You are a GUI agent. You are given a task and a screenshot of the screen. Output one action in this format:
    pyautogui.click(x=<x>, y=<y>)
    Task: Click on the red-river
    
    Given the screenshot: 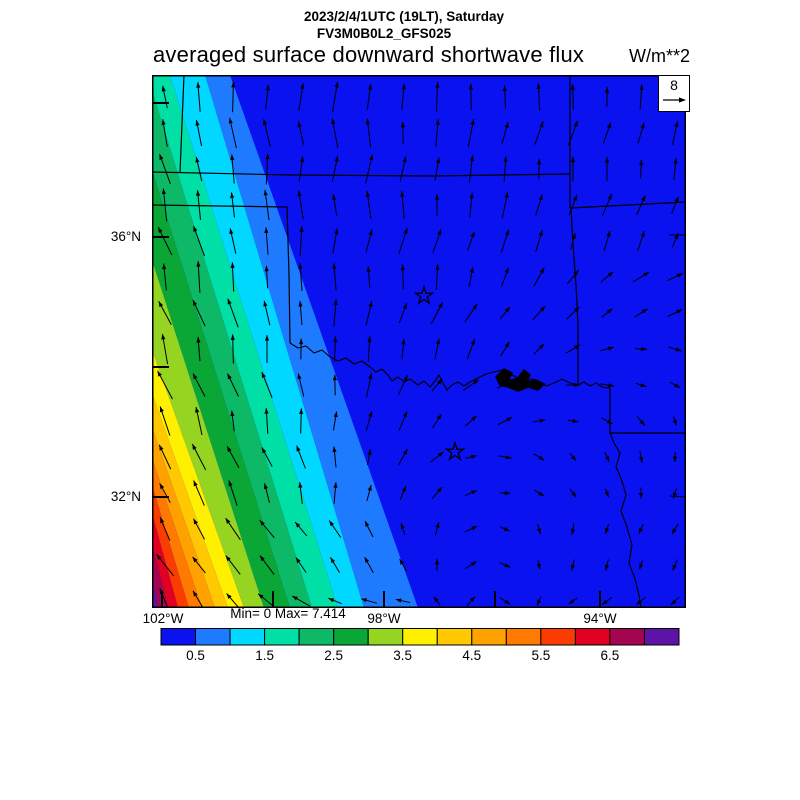 What is the action you would take?
    pyautogui.click(x=450, y=366)
    